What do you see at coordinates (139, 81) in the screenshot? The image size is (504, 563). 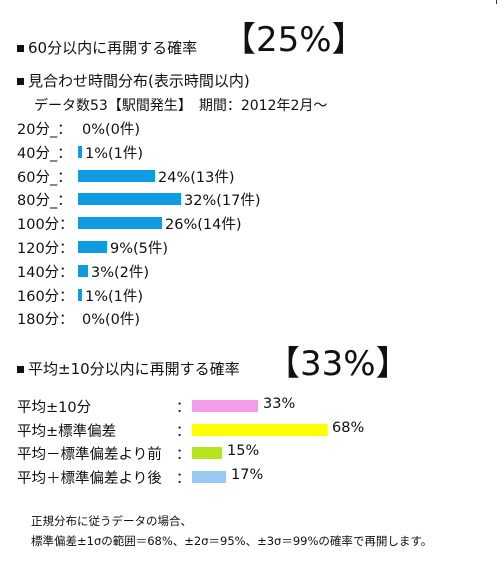 I see `section2-title-text: 見合わせ時間分布(表示時間以内)` at bounding box center [139, 81].